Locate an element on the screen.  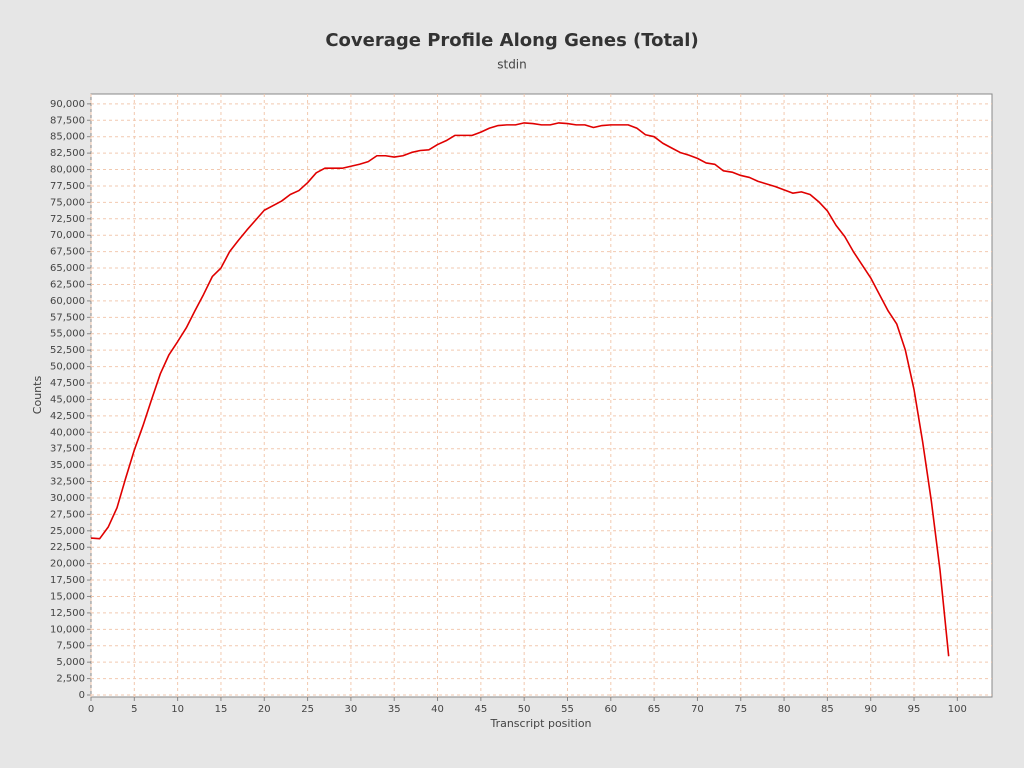
x-tick-label: 10 is located at coordinates (177, 709).